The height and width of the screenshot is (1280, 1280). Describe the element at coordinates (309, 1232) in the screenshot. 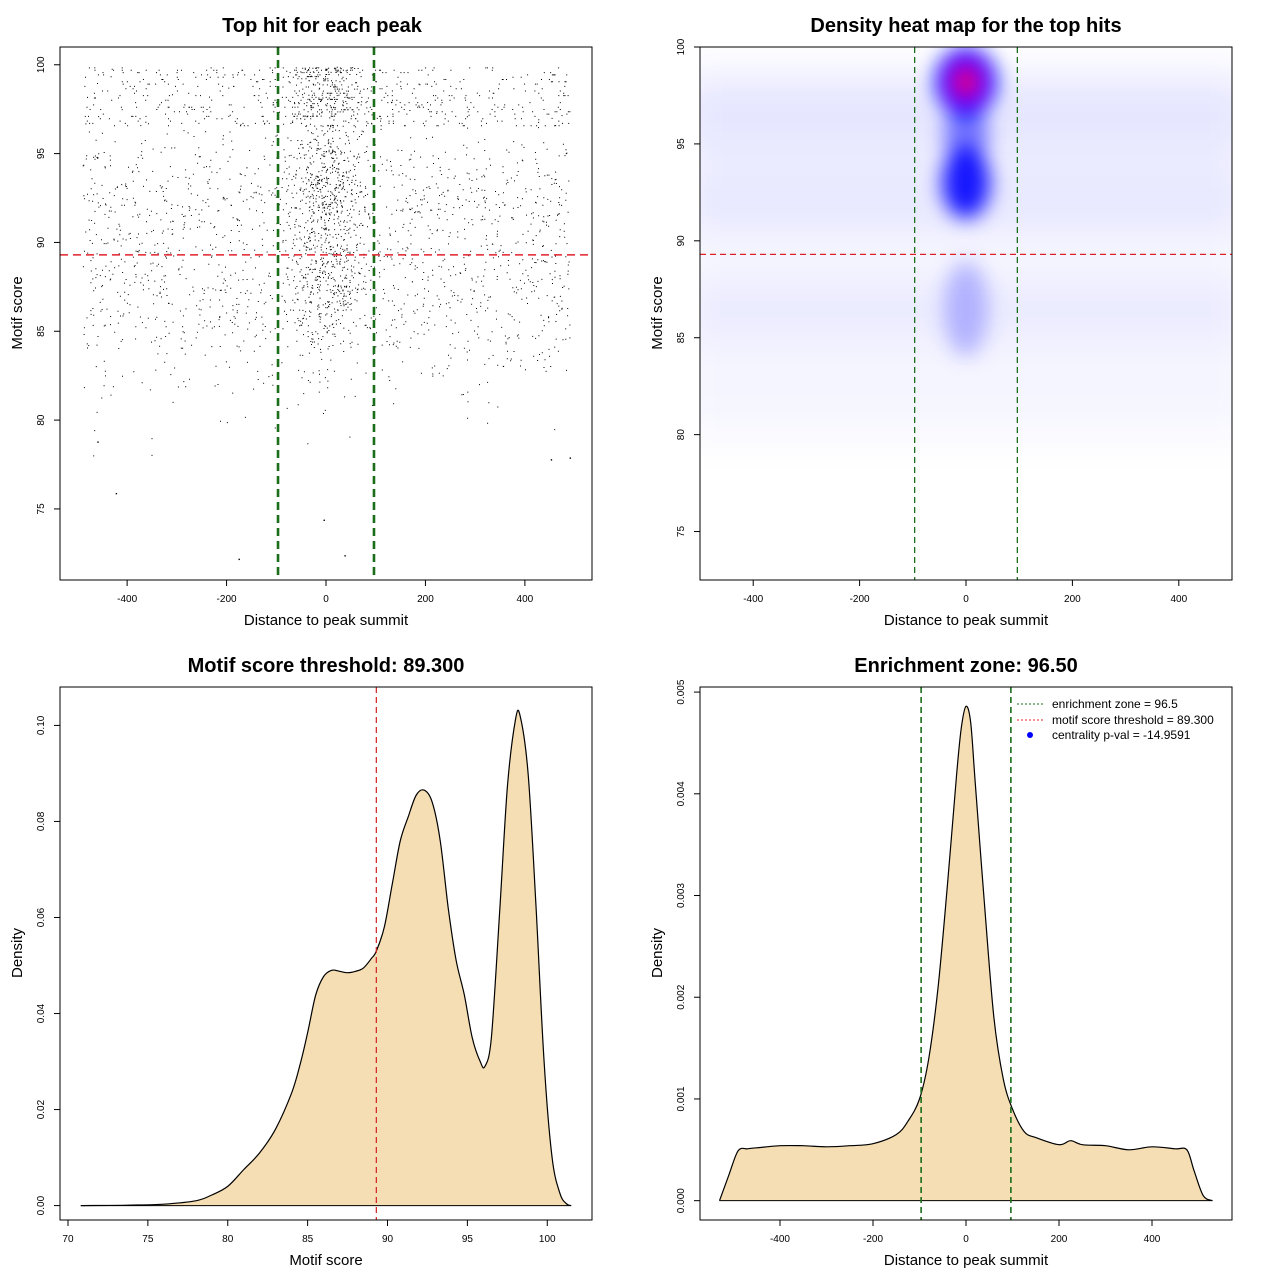

I see `score-density-x-axis: 70 75 80 85 90 95 100` at that location.